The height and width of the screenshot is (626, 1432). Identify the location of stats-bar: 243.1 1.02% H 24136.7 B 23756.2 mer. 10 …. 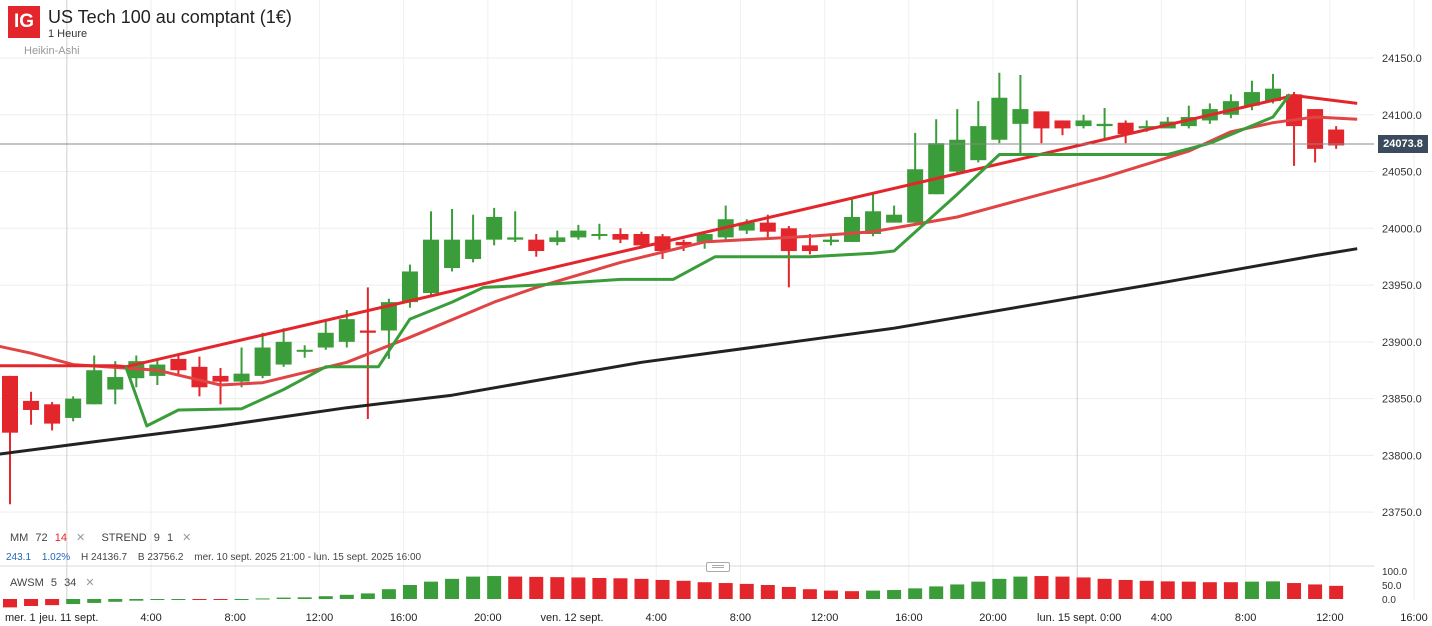
(217, 557).